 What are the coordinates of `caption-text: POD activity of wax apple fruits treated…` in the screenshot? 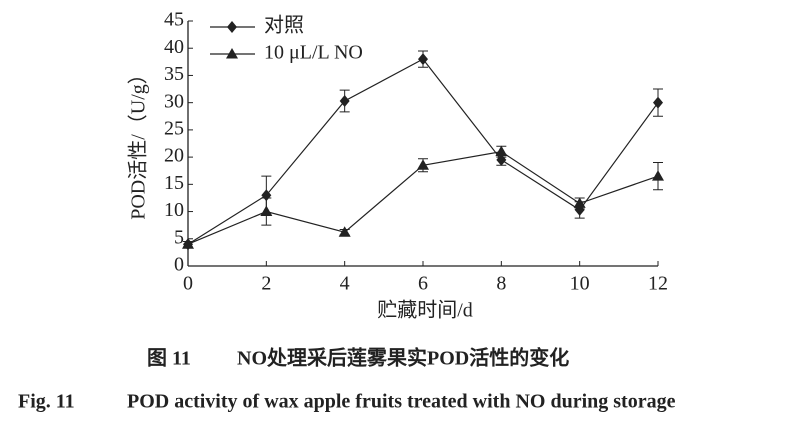 It's located at (401, 402).